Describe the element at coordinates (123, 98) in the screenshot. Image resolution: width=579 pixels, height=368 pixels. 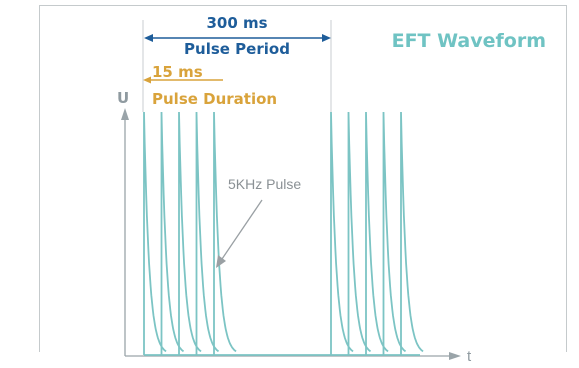
I see `y-axis-label: U` at that location.